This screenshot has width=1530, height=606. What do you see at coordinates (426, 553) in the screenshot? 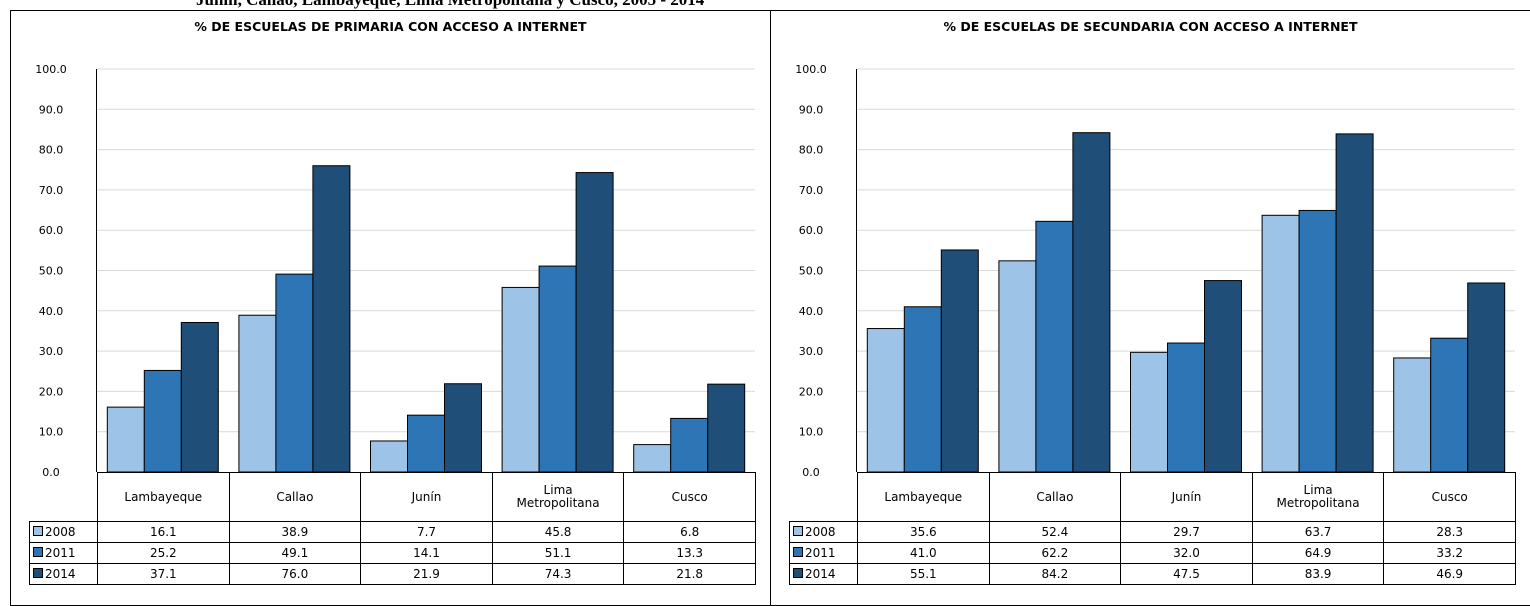
I see `data-label: 14.1` at bounding box center [426, 553].